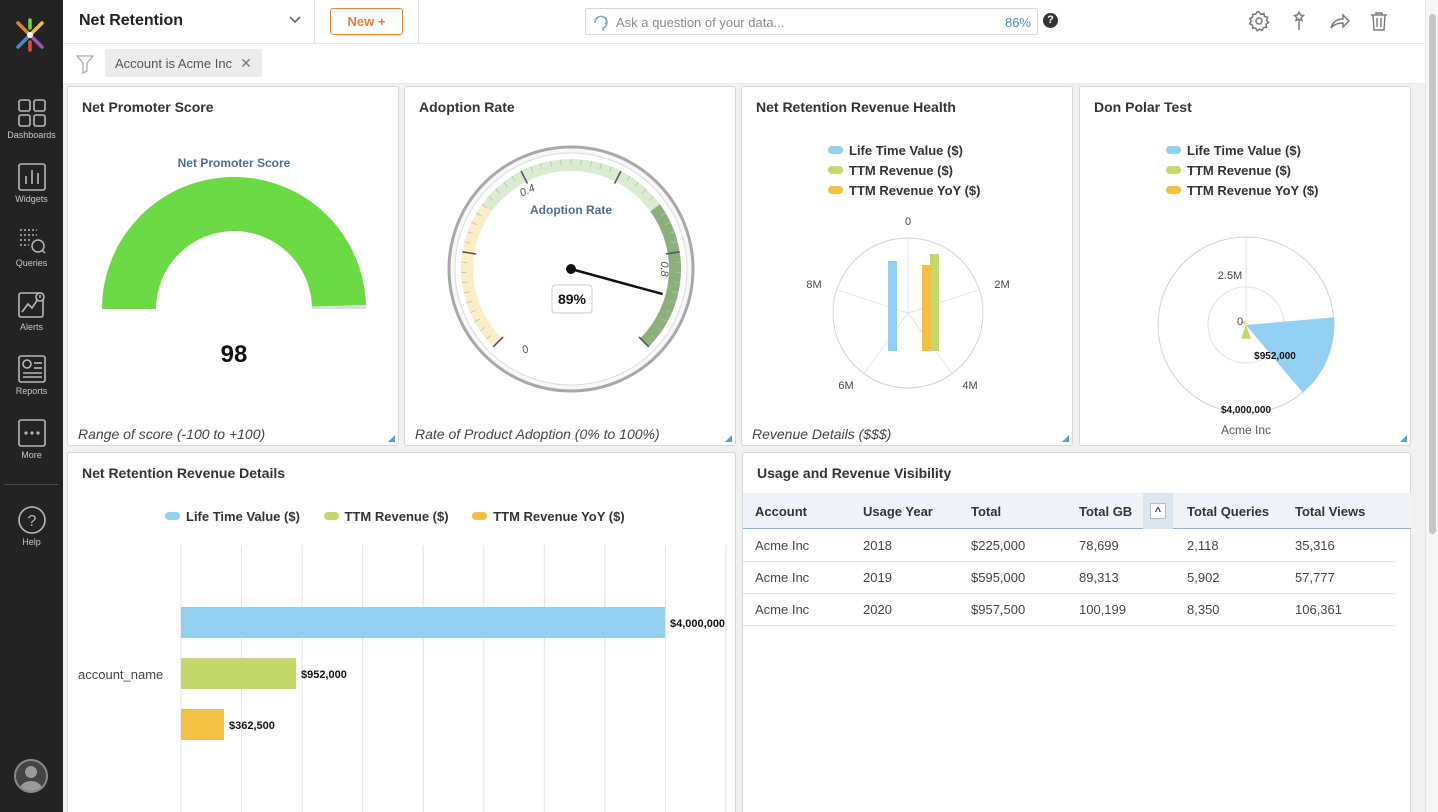 The width and height of the screenshot is (1438, 812). Describe the element at coordinates (31, 776) in the screenshot. I see `user-avatar` at that location.